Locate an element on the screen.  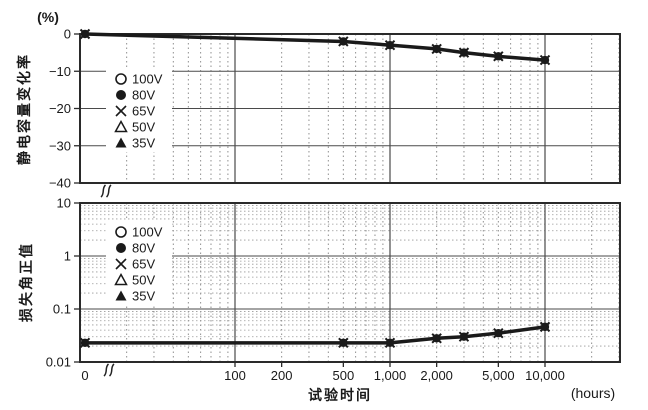
y-tick-label: 0 is located at coordinates (67, 34).